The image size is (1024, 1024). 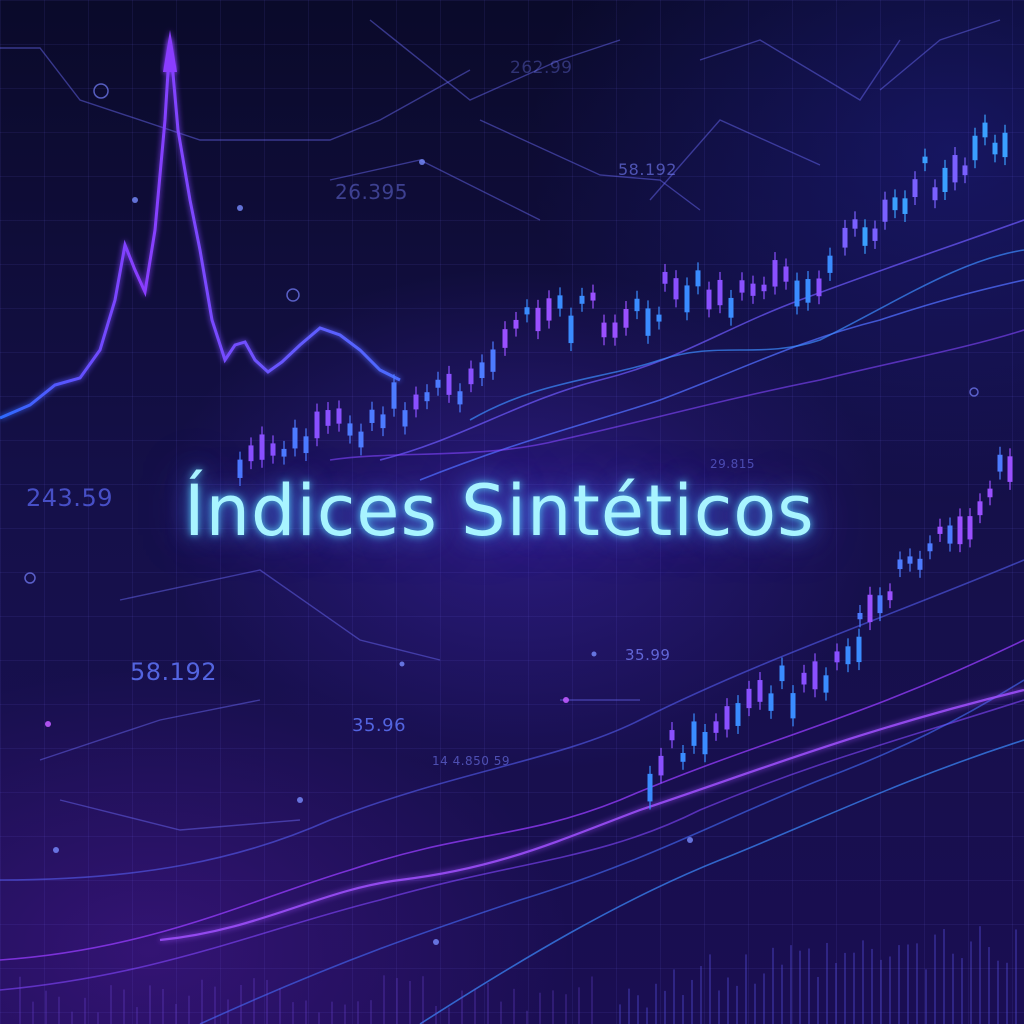 What do you see at coordinates (518, 975) in the screenshot?
I see `volume-bars` at bounding box center [518, 975].